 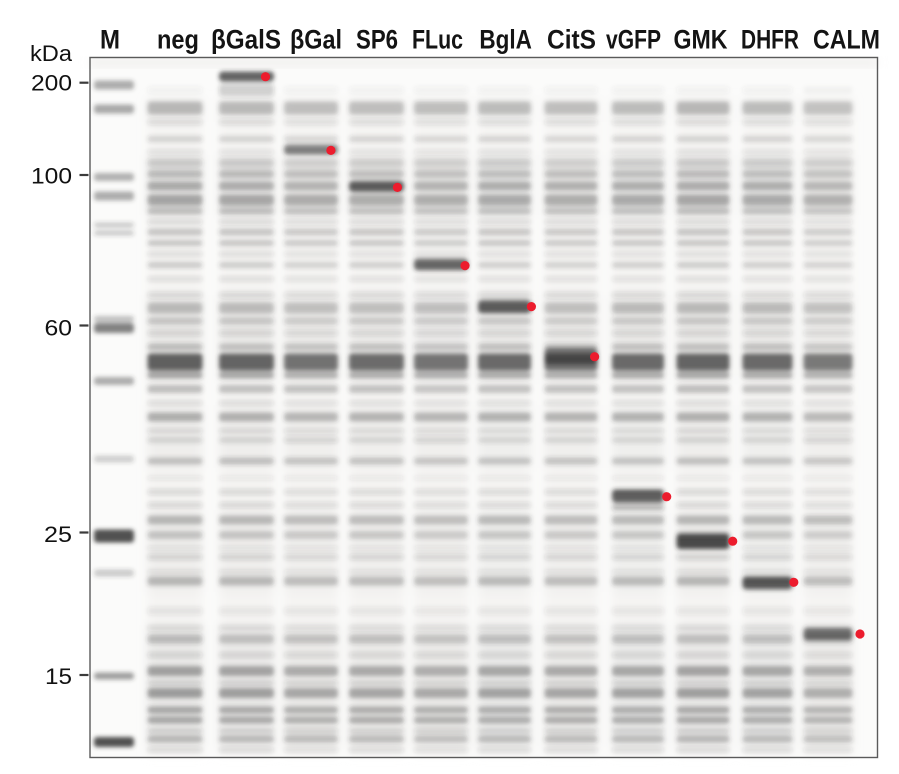 I want to click on svg-text: SP6, so click(x=377, y=40).